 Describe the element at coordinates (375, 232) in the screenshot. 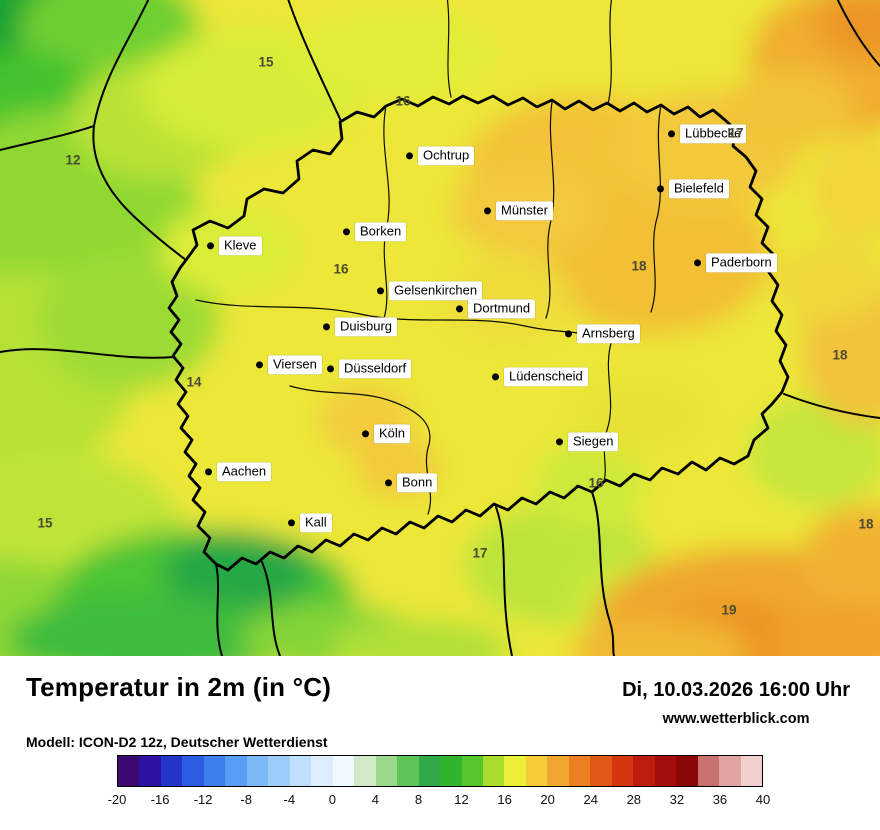

I see `city-marker: Borken` at that location.